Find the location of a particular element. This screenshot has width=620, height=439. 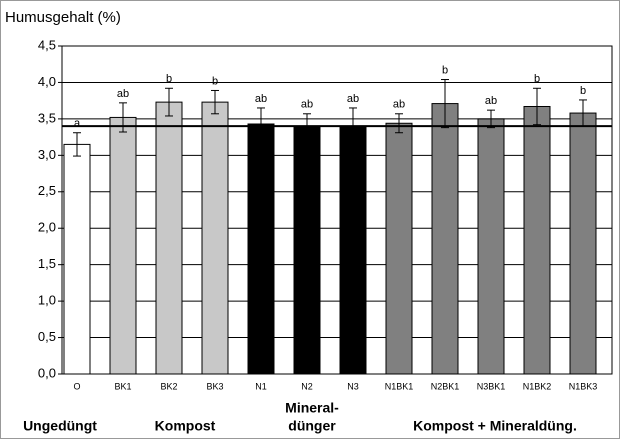

y-tick-label: 4,5 is located at coordinates (47, 44).